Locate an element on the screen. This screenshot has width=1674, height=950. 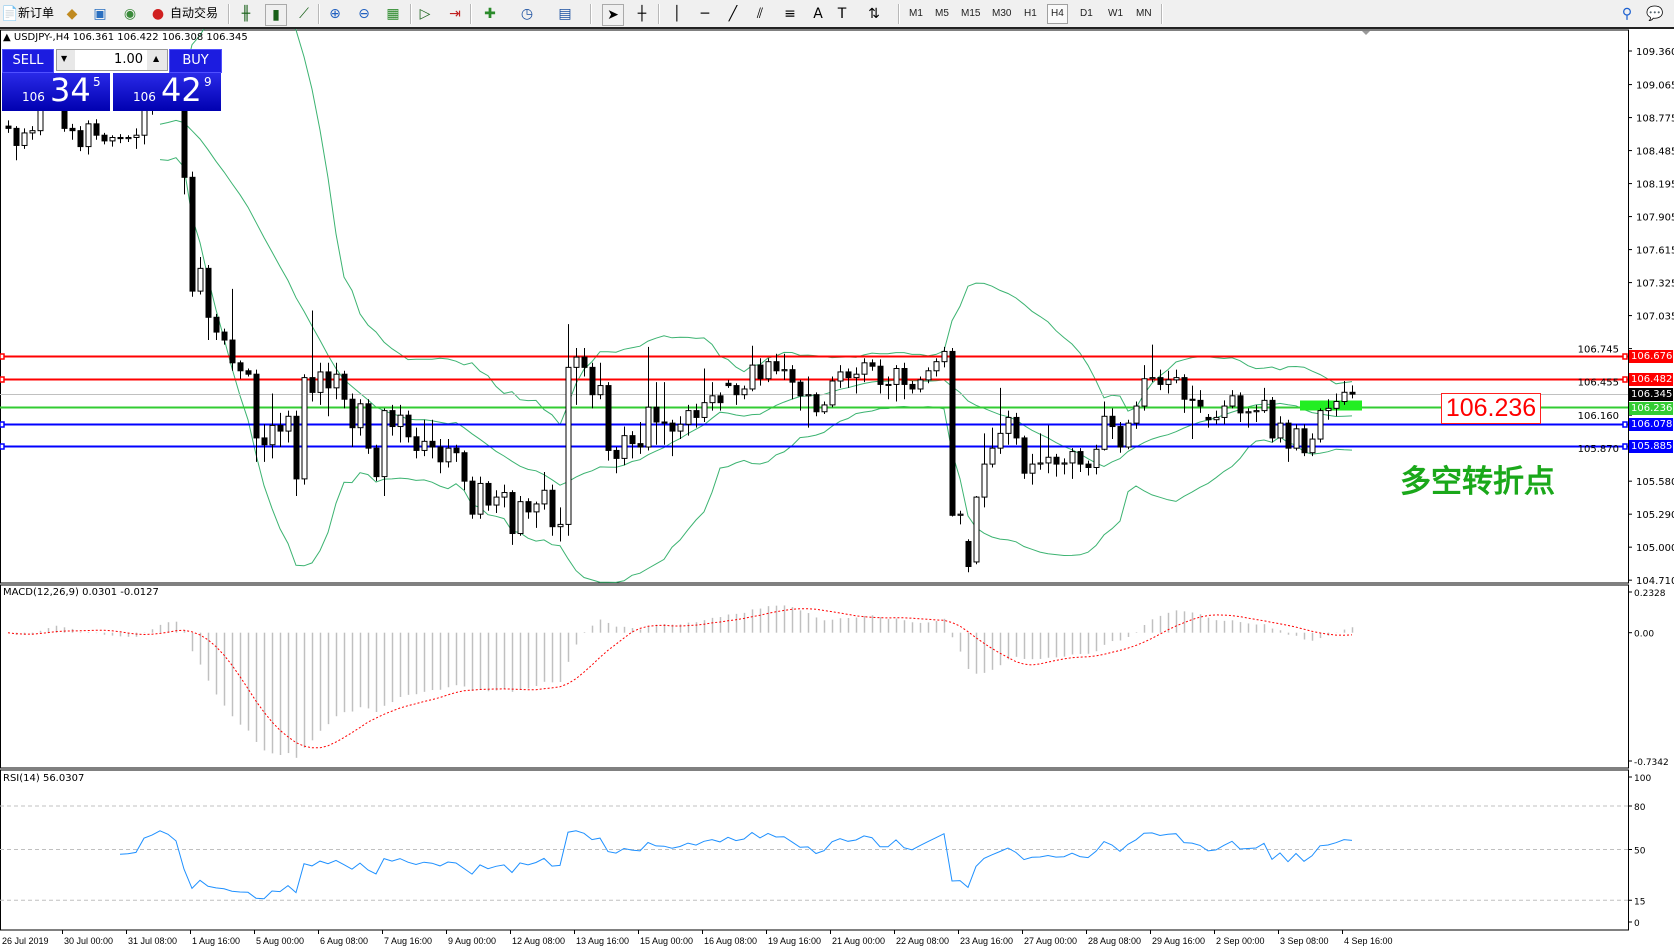
rsi-label: RSI(14) 56.0307 is located at coordinates (44, 778).